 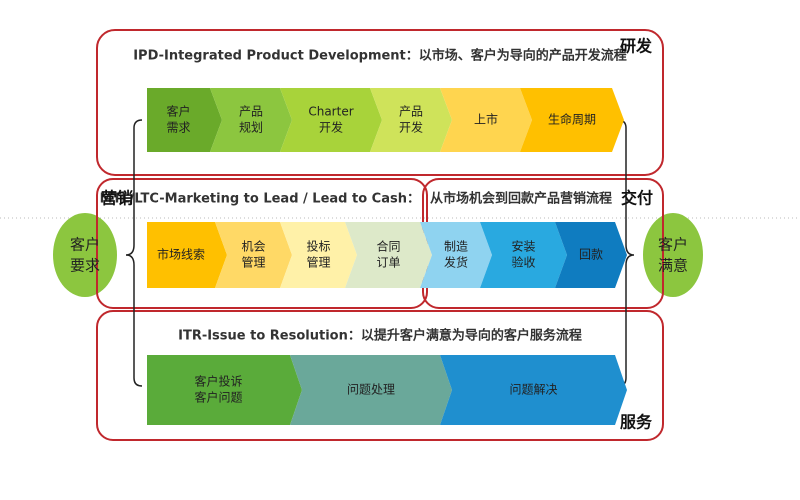 What do you see at coordinates (523, 262) in the screenshot?
I see `step-label: 验收` at bounding box center [523, 262].